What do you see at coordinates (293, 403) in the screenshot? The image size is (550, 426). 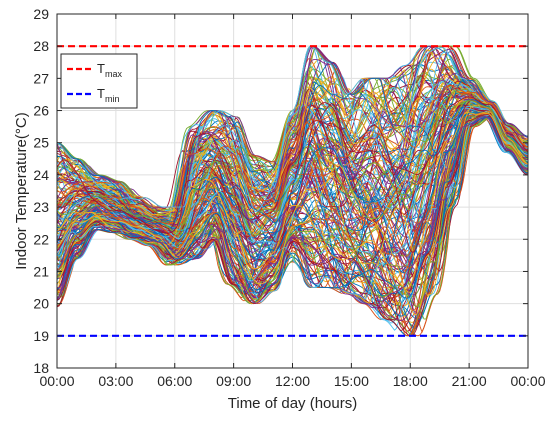 I see `x-axis-title: Time of day (hours)` at bounding box center [293, 403].